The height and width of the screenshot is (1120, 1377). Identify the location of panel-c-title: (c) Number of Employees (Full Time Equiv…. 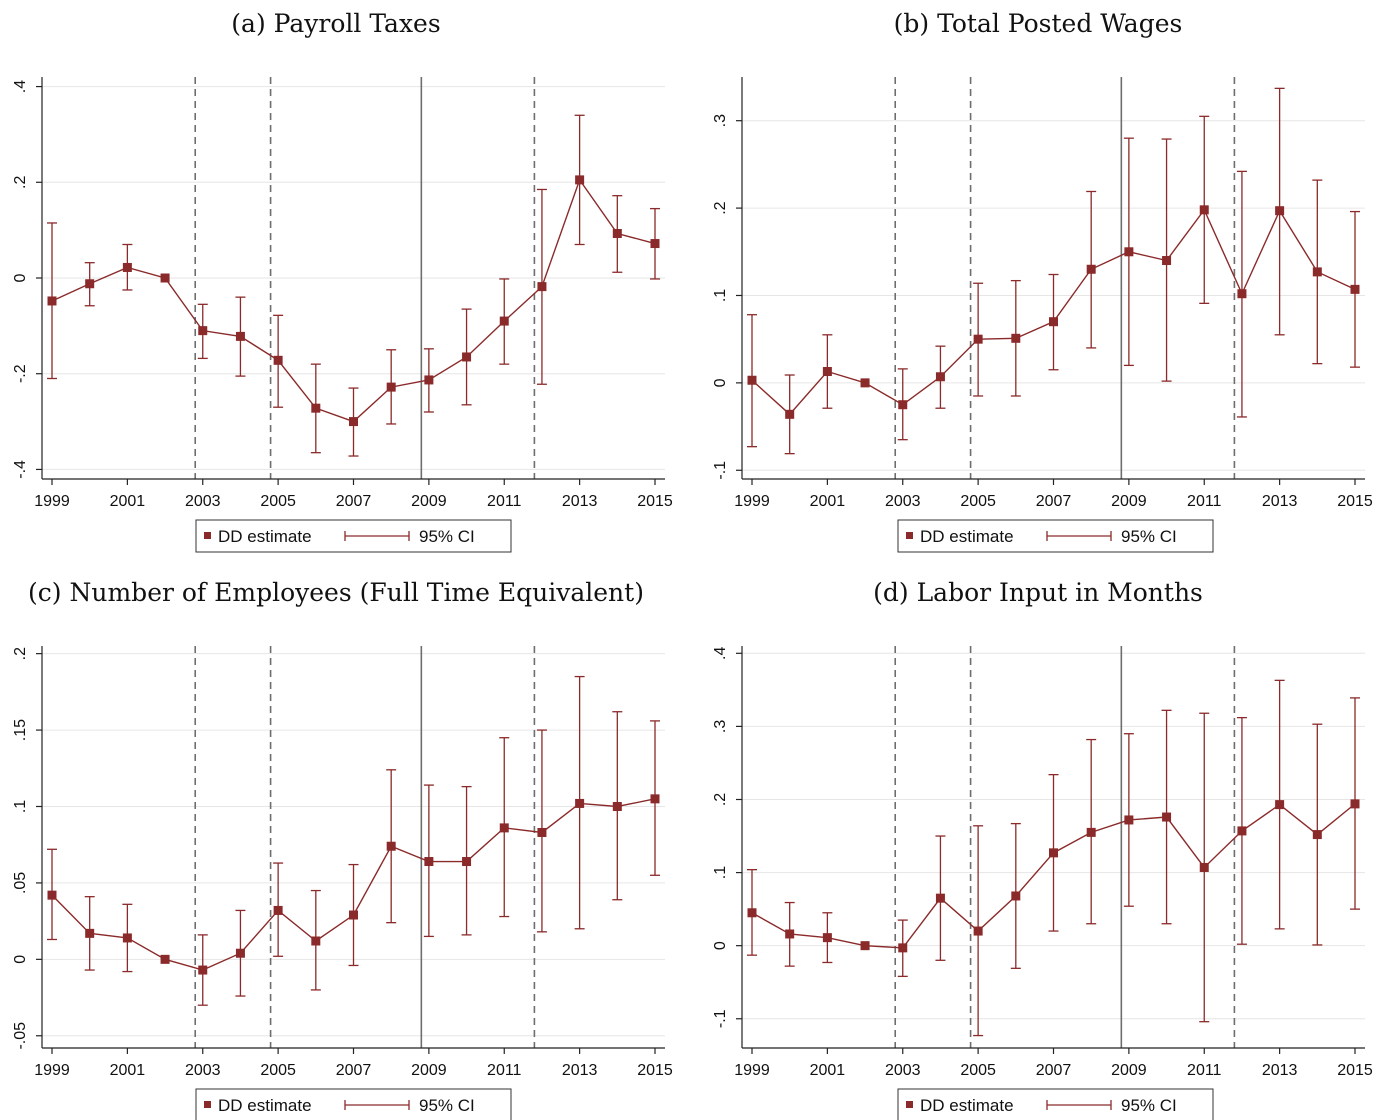
(336, 592).